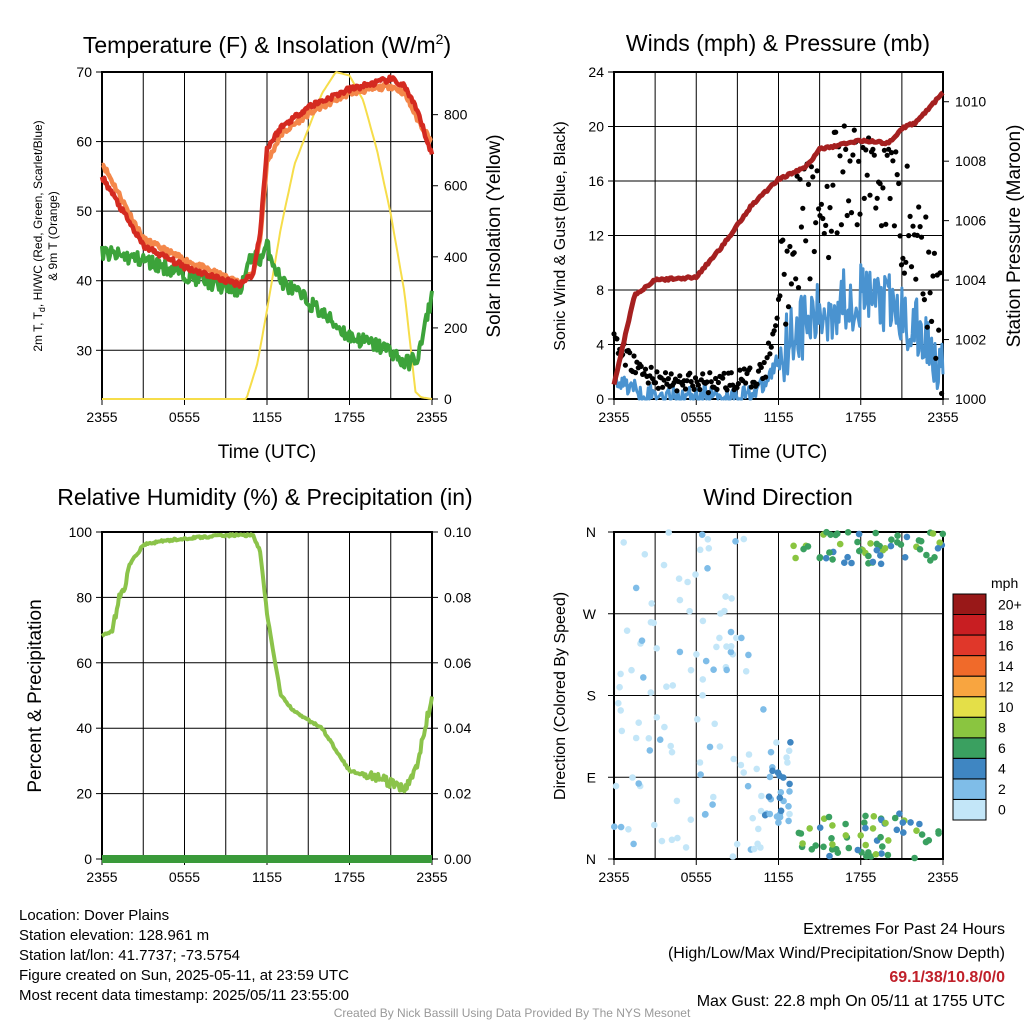  I want to click on colorbar-label: 6, so click(1002, 748).